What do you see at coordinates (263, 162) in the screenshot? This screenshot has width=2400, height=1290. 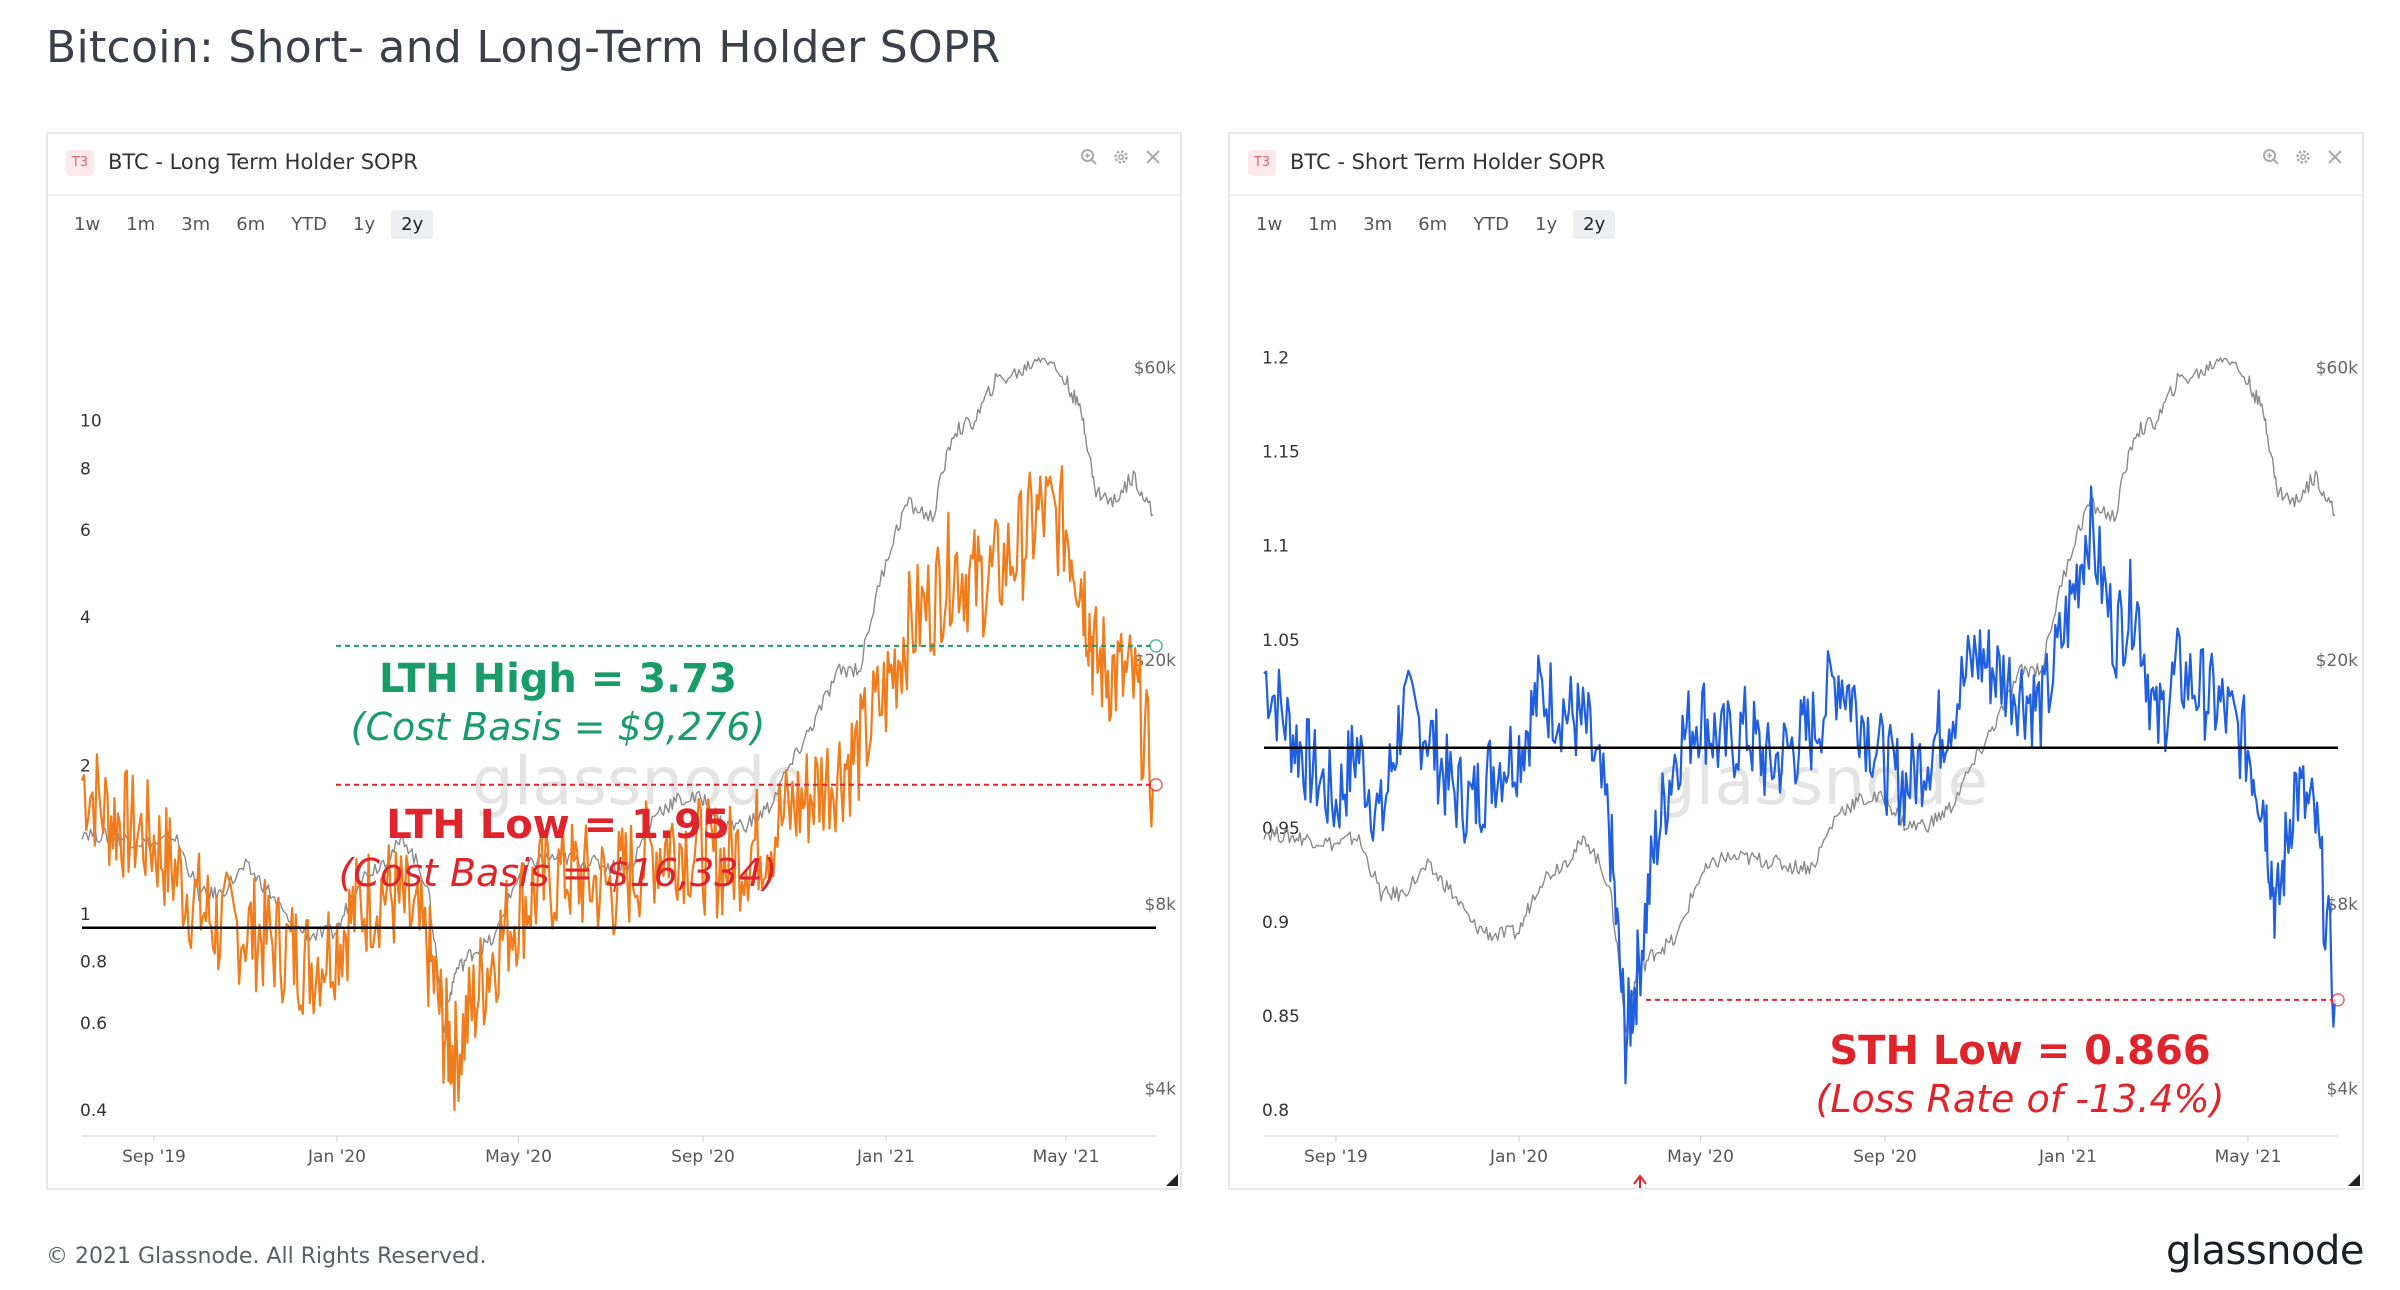 I see `panel-title: BTC - Long Term Holder SOPR` at bounding box center [263, 162].